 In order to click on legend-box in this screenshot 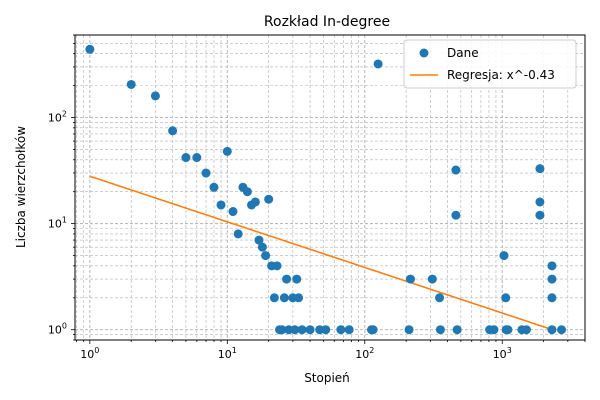, I will do `click(490, 64)`.